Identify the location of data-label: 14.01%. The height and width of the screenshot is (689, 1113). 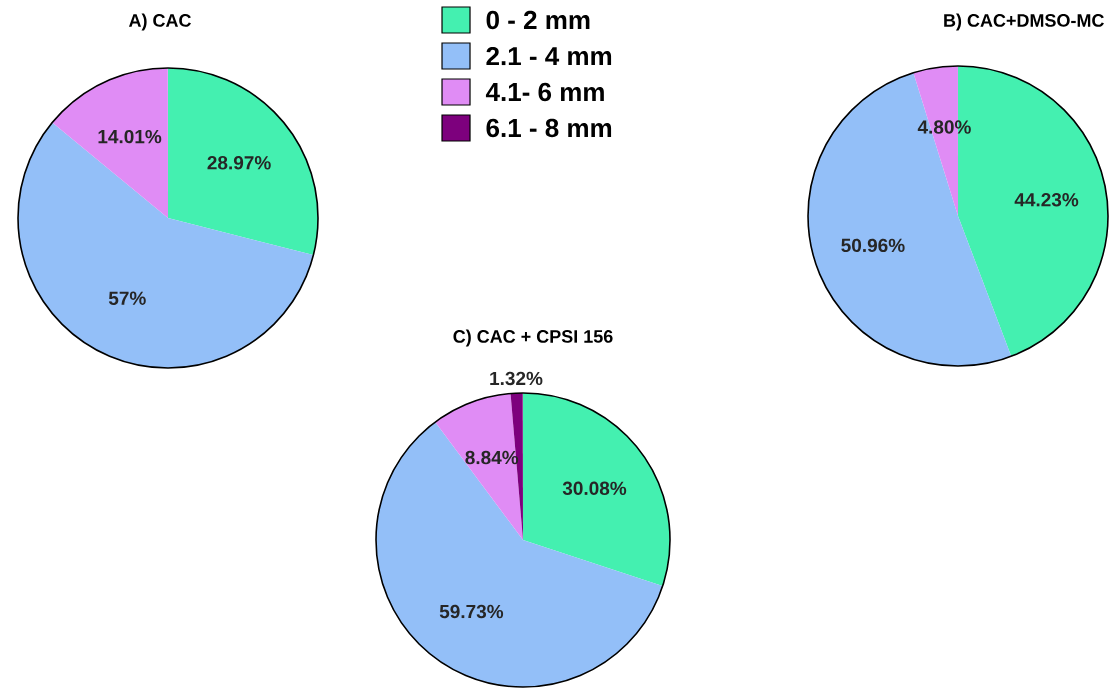
(130, 136).